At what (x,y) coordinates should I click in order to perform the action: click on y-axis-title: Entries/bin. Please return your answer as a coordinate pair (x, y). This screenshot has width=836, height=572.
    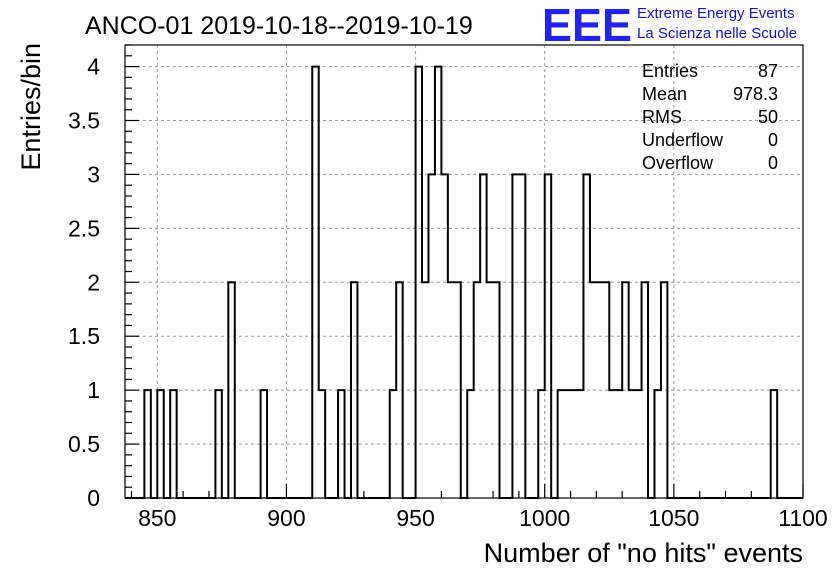
    Looking at the image, I should click on (31, 107).